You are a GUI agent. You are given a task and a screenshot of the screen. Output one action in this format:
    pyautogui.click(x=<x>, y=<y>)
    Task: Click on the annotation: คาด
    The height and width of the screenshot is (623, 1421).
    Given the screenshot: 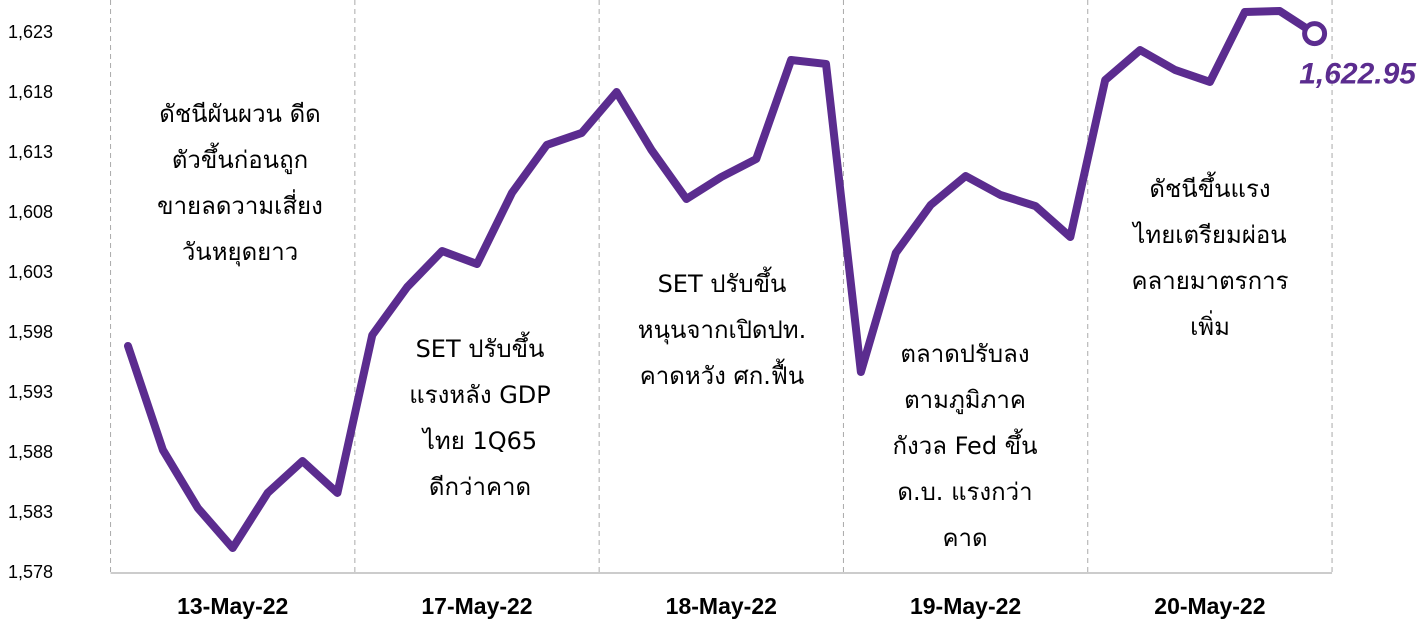 What is the action you would take?
    pyautogui.click(x=964, y=538)
    